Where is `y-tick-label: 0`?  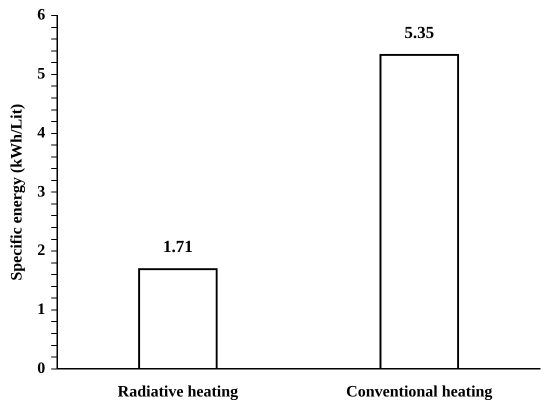 y-tick-label: 0 is located at coordinates (41, 368).